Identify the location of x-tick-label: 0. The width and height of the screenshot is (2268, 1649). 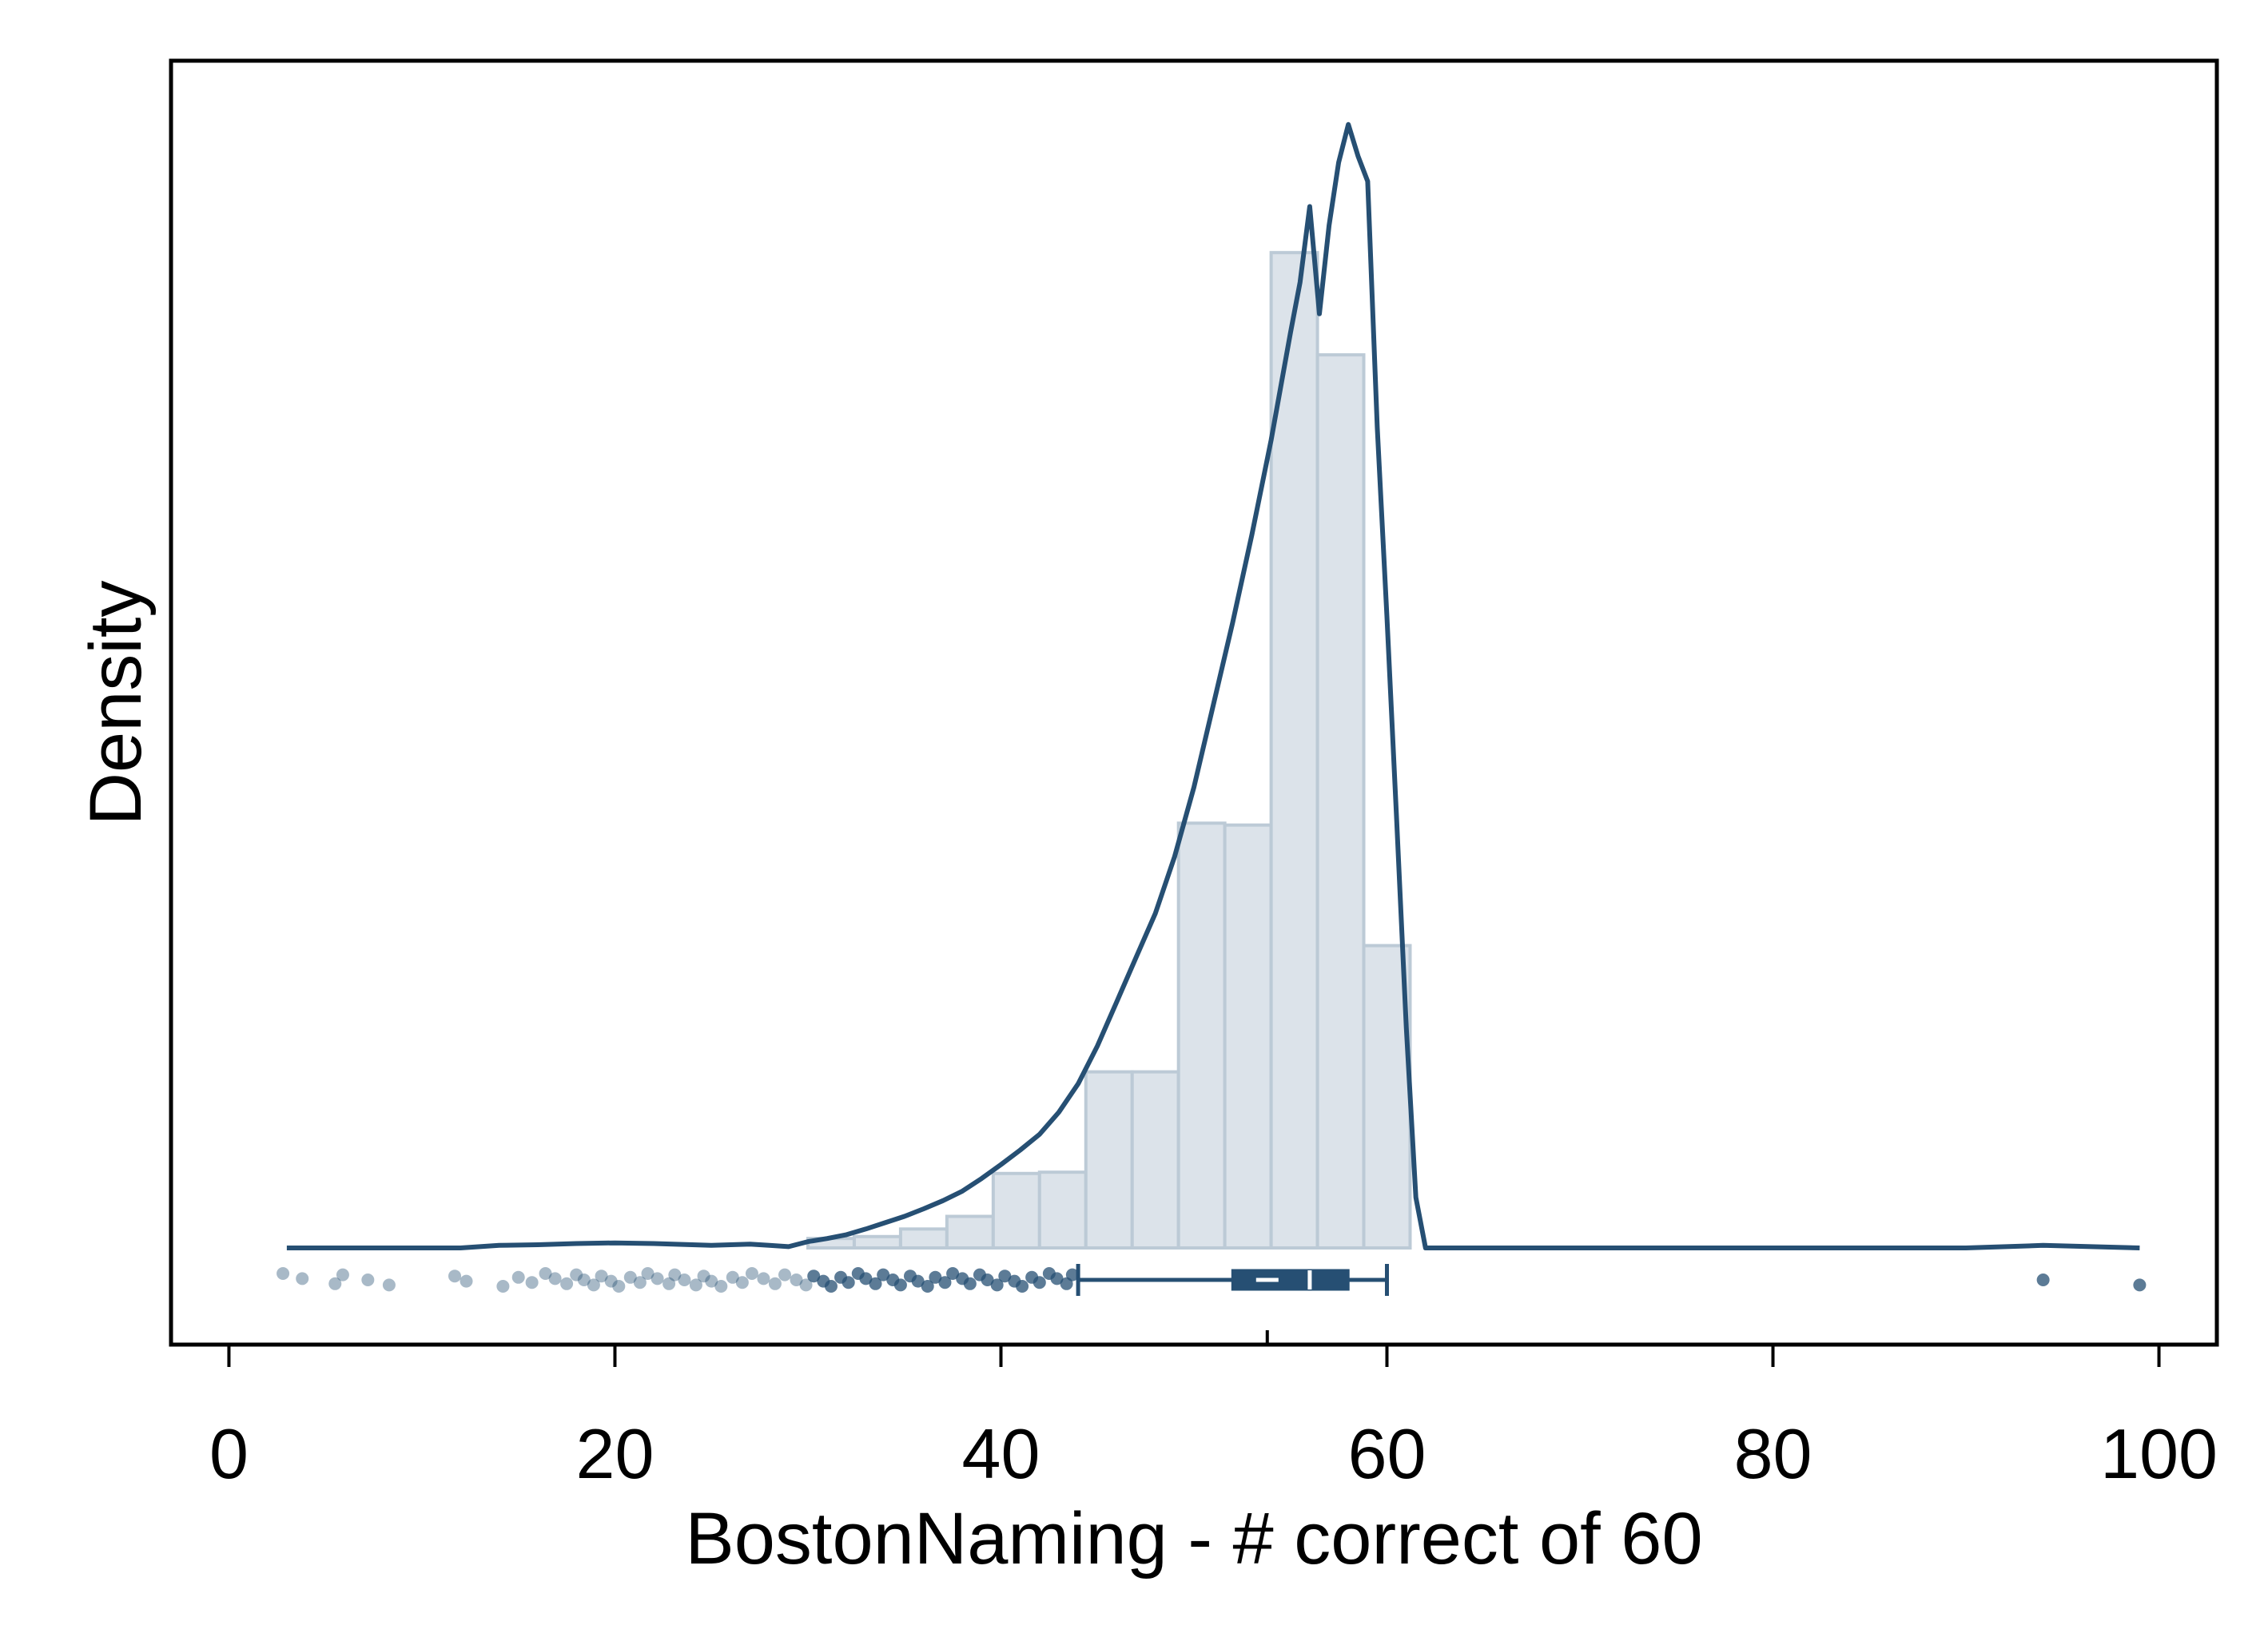
(229, 1453).